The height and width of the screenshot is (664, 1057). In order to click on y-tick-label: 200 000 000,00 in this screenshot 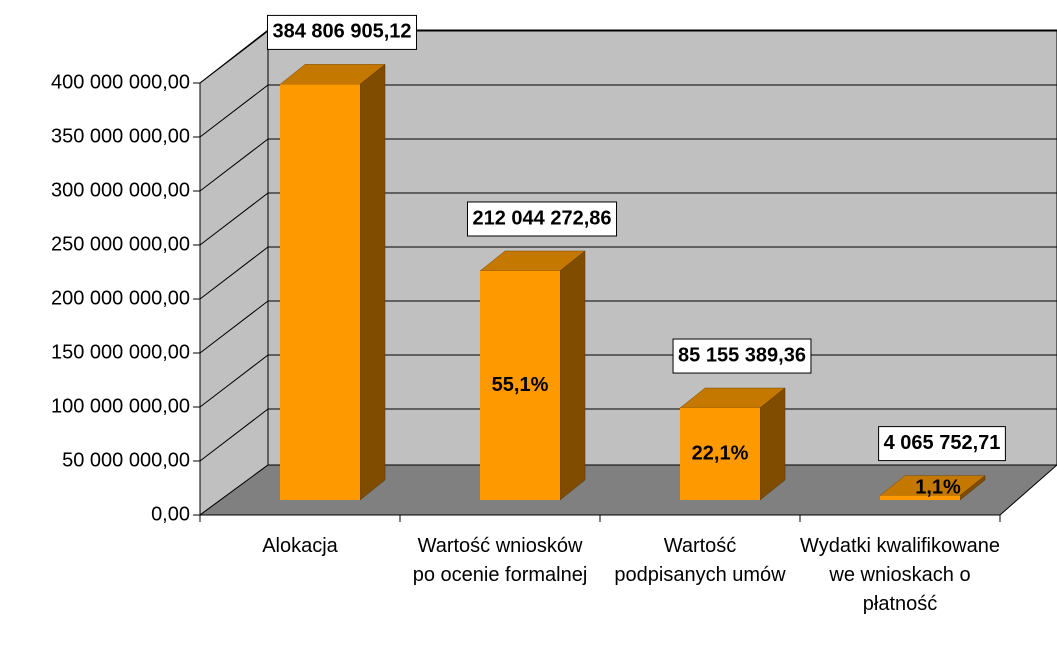, I will do `click(120, 298)`.